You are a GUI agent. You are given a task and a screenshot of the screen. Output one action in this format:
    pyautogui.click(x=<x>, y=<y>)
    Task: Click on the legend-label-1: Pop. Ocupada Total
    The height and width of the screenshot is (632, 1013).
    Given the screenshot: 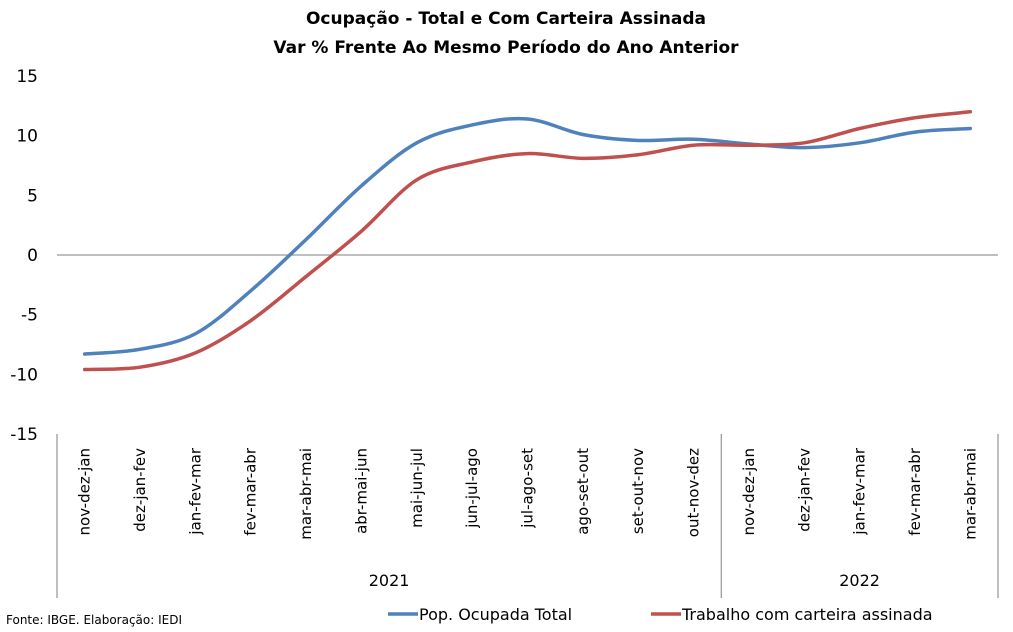 What is the action you would take?
    pyautogui.click(x=495, y=614)
    